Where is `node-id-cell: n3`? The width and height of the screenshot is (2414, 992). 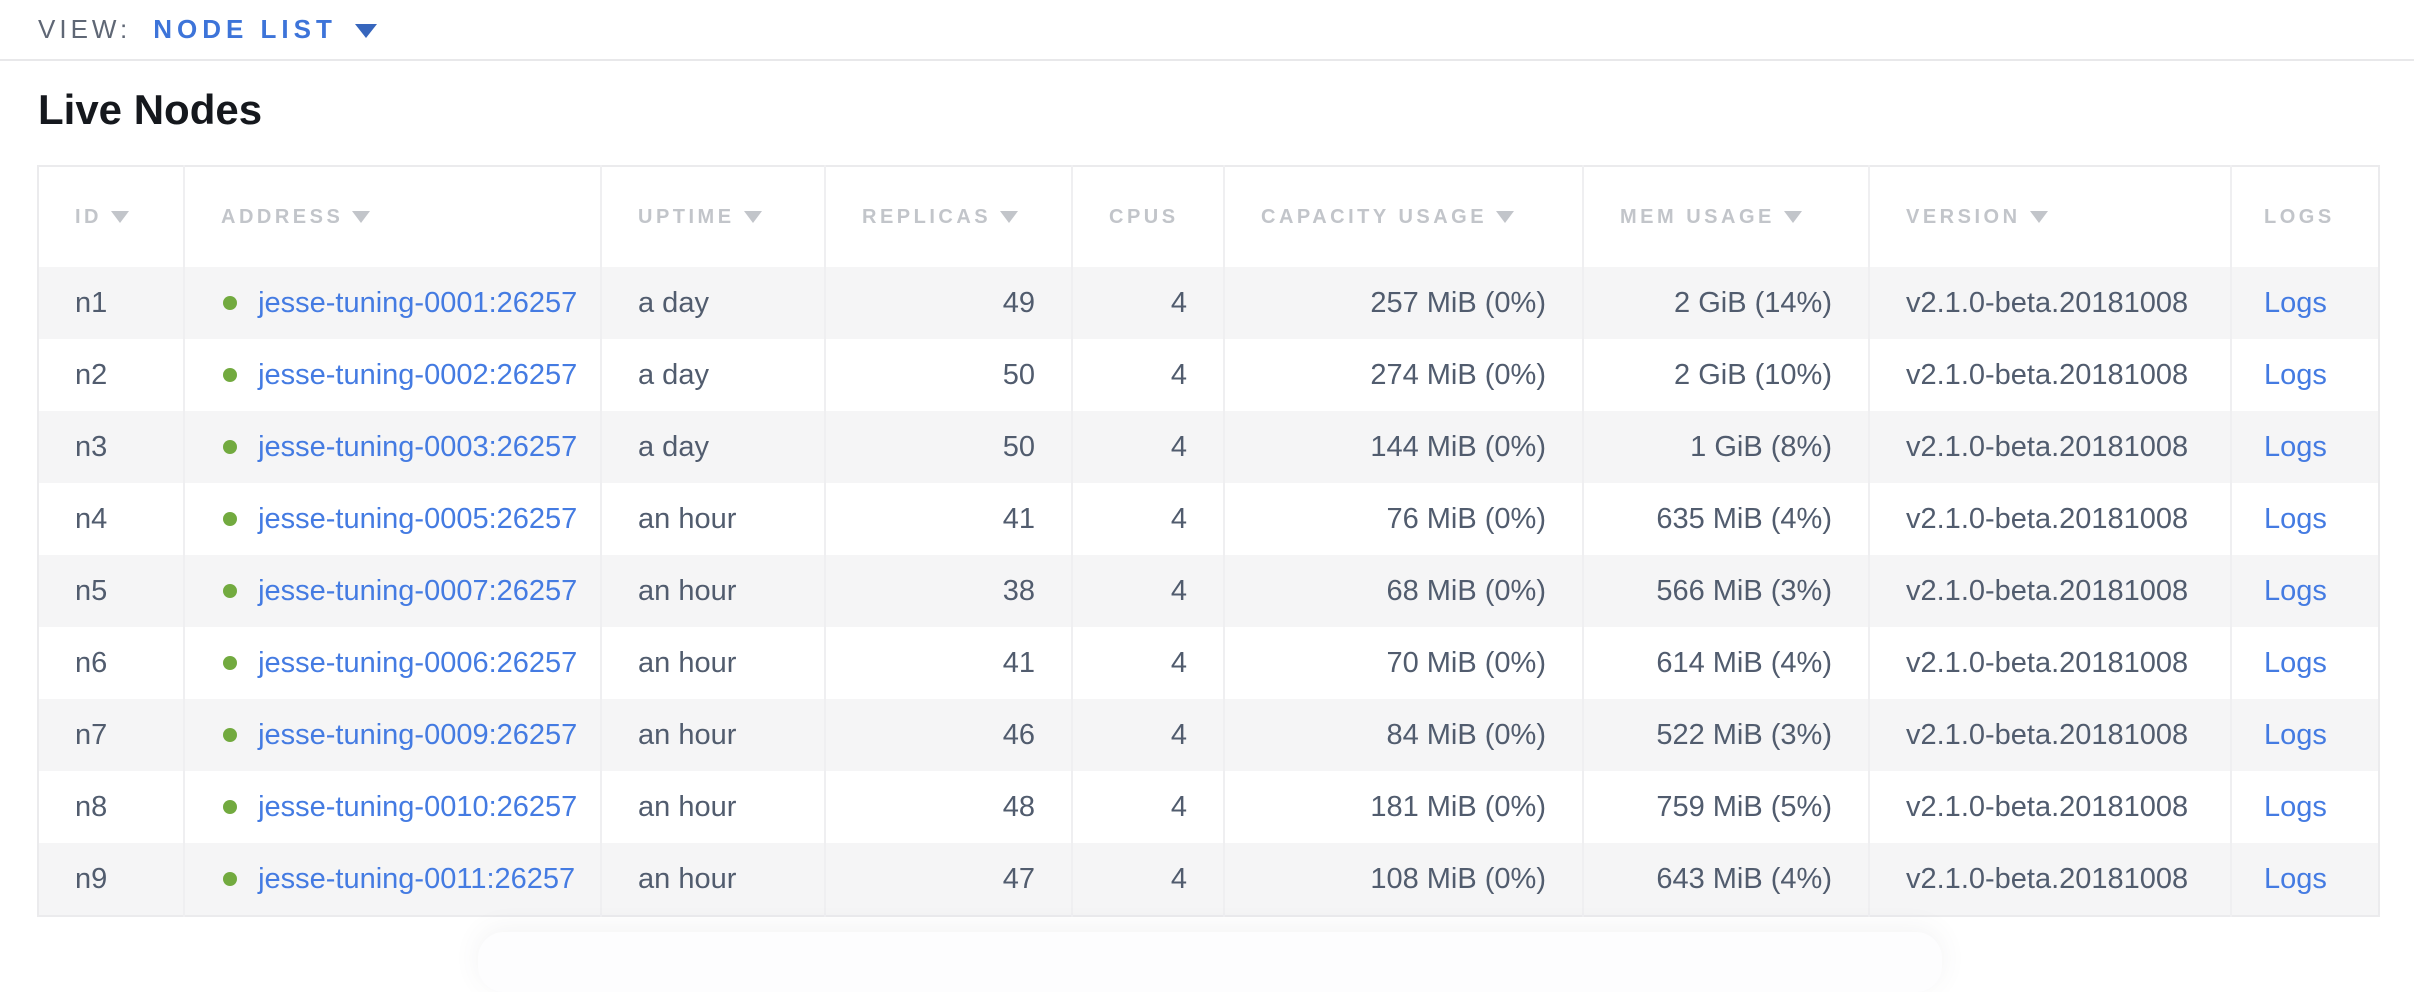 node-id-cell: n3 is located at coordinates (111, 447).